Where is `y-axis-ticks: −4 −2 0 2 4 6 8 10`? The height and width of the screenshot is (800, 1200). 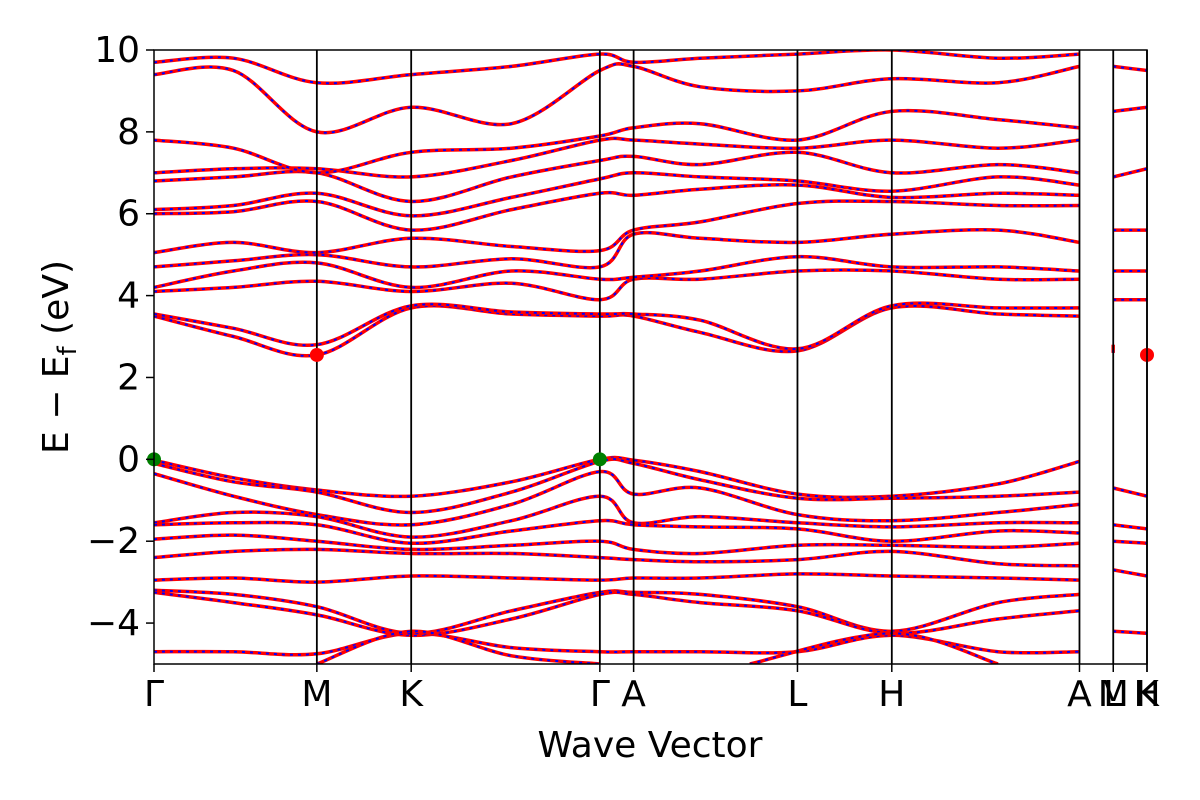
y-axis-ticks: −4 −2 0 2 4 6 8 10 is located at coordinates (120, 337).